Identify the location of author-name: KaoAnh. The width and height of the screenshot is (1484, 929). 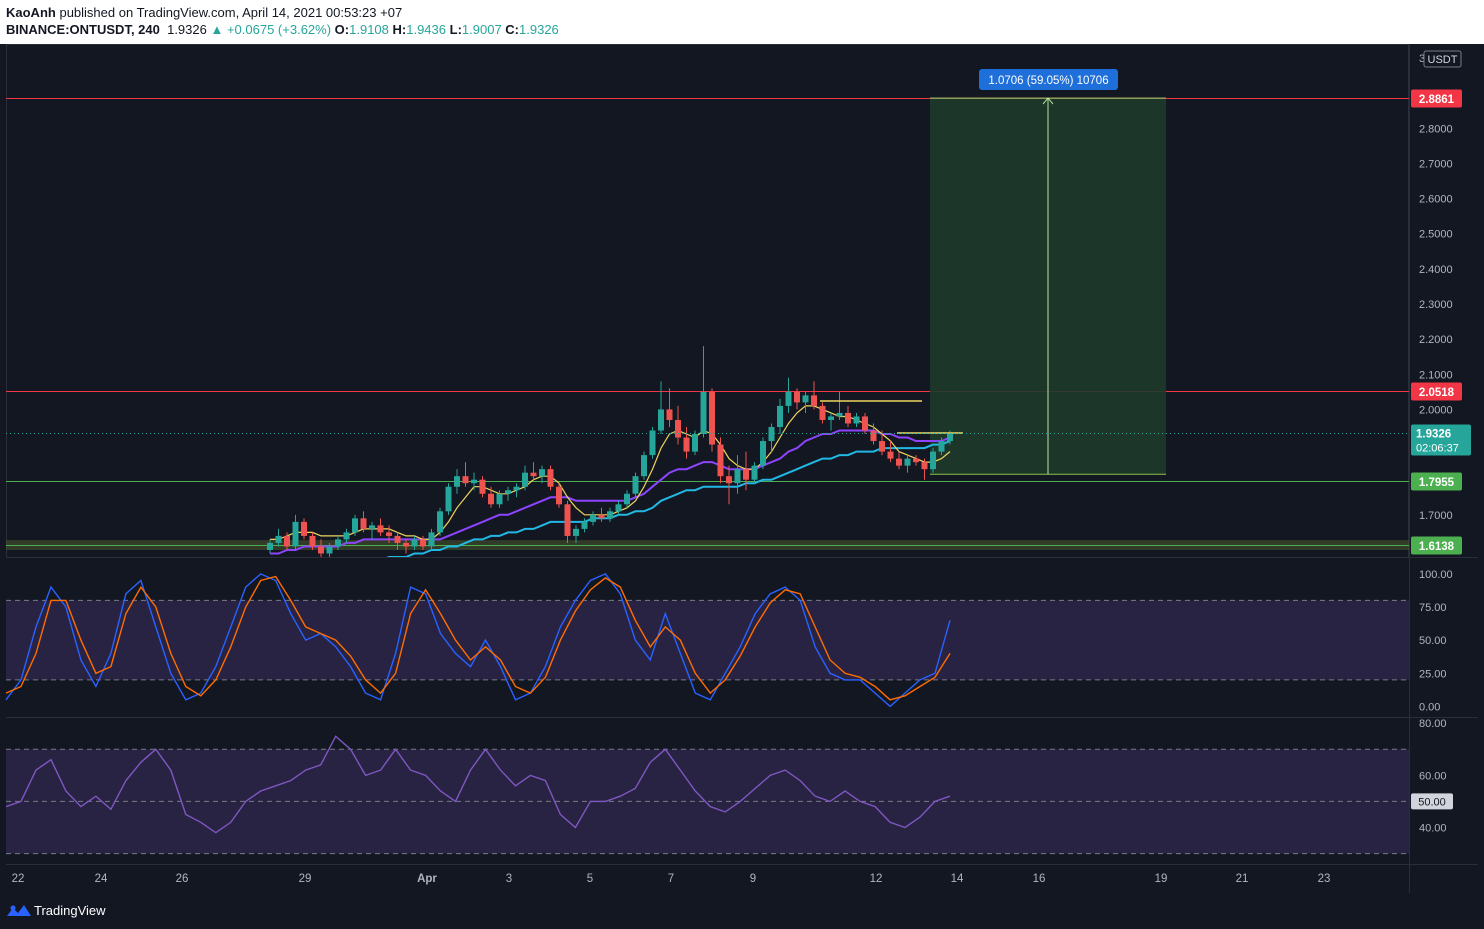
(31, 12).